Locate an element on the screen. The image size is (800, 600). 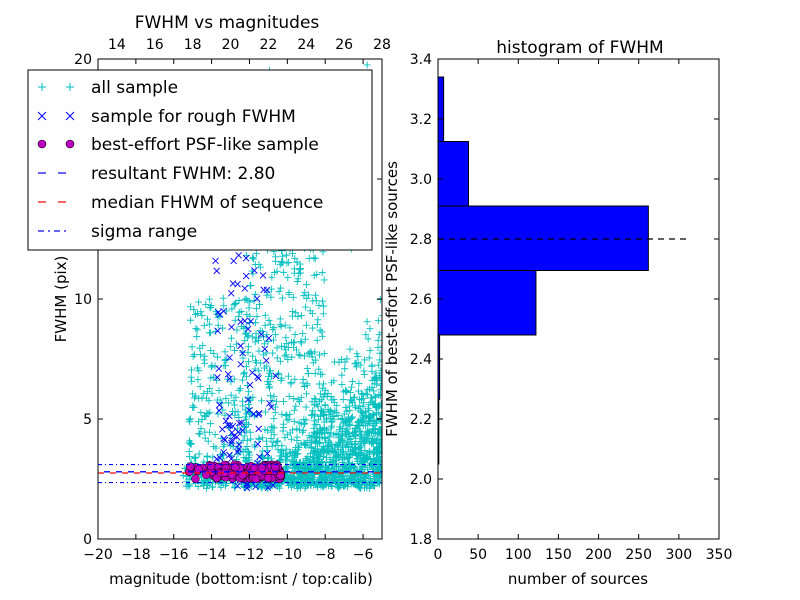
x-tick-label: 350 is located at coordinates (719, 555).